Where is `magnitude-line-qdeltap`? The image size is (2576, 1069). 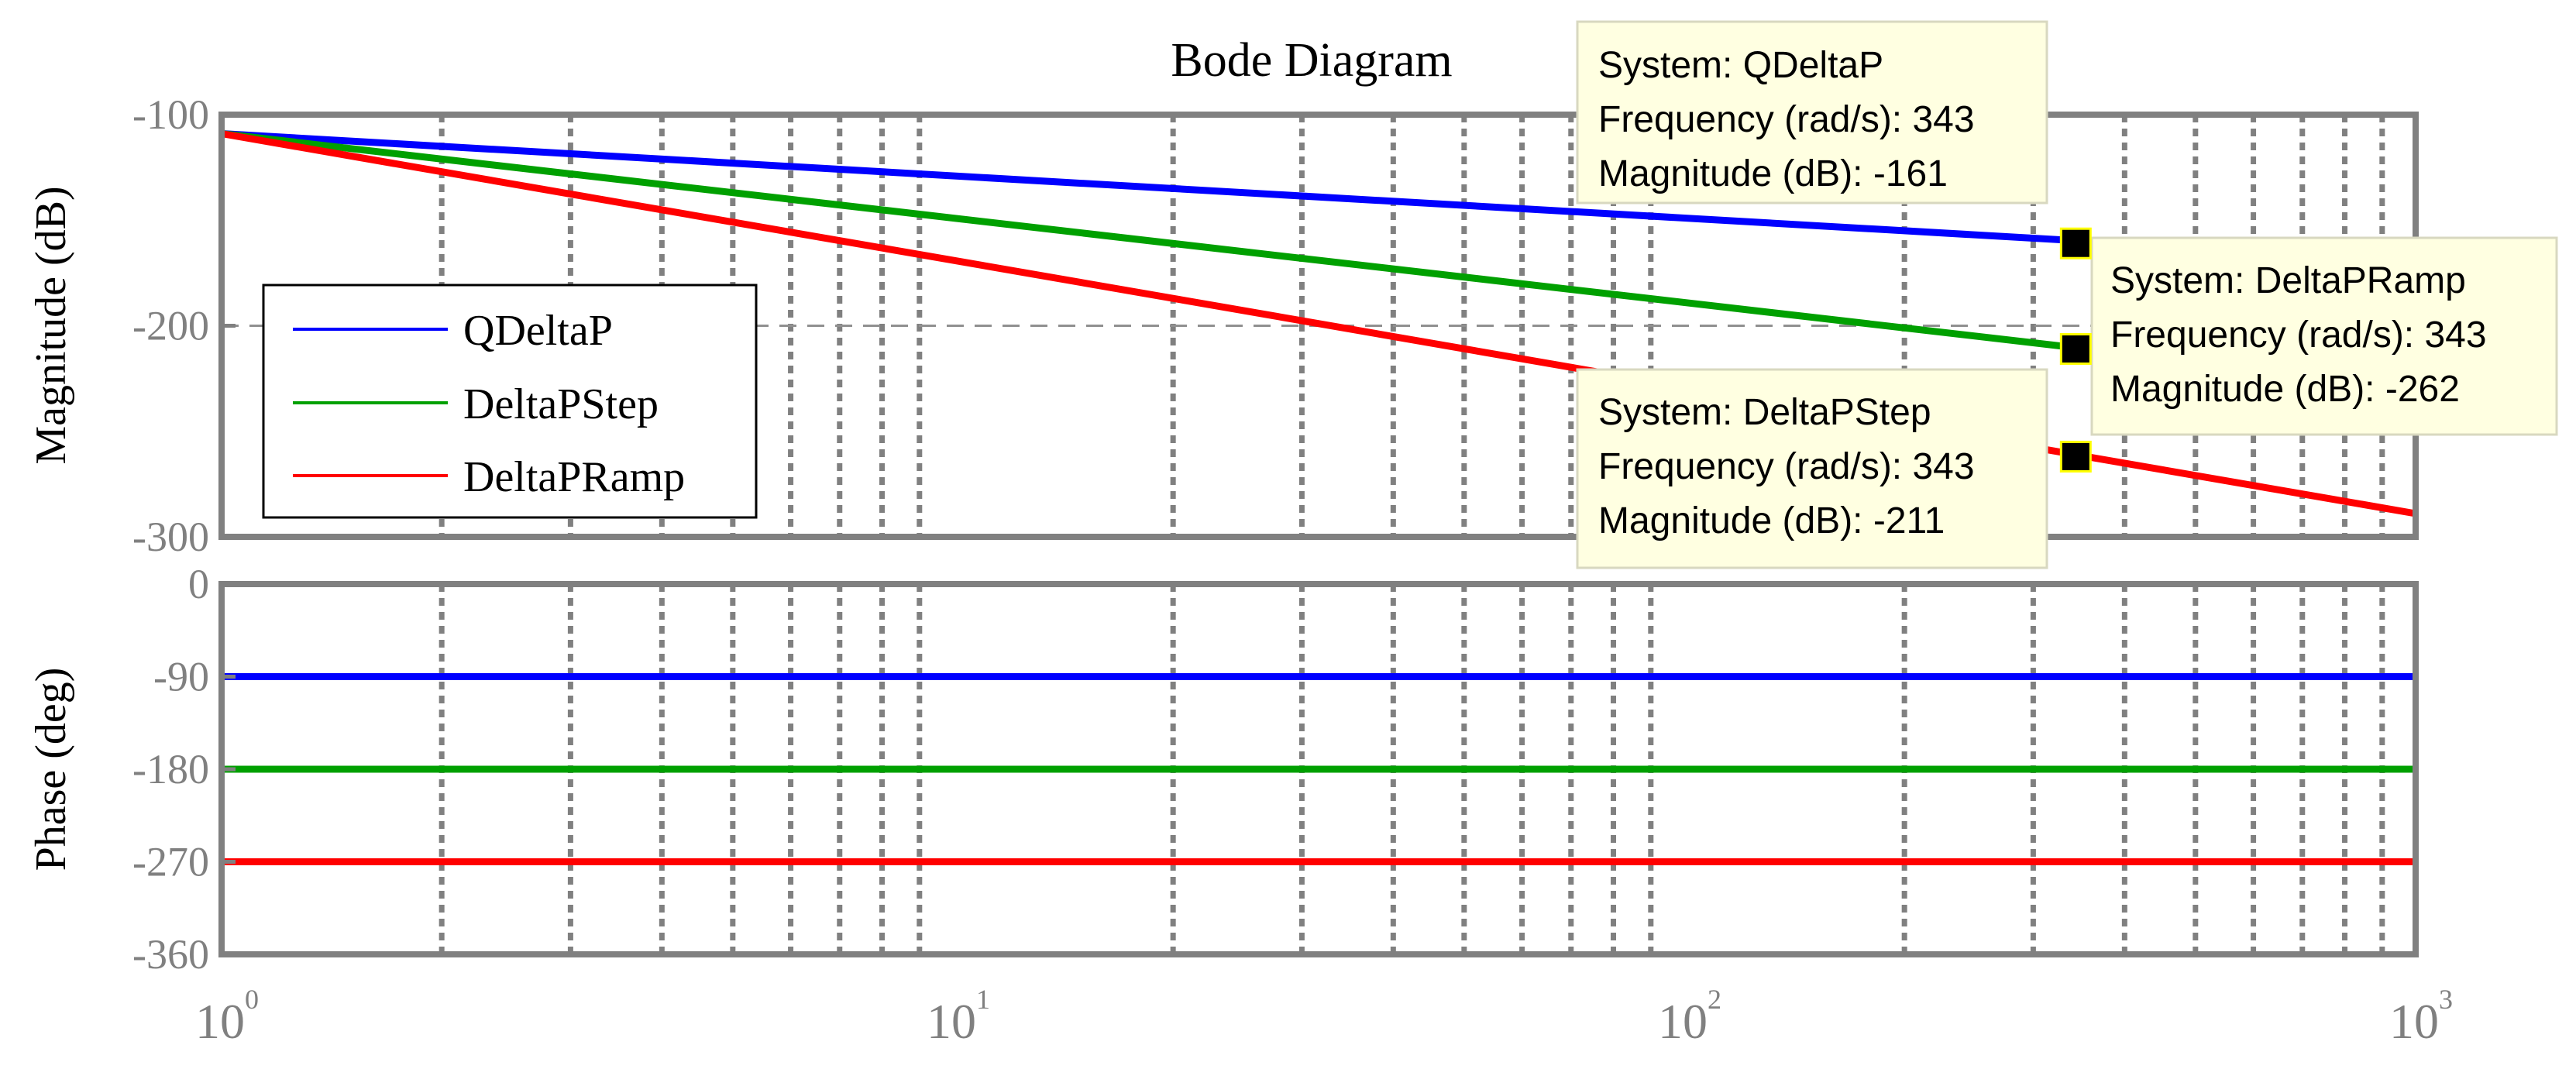
magnitude-line-qdeltap is located at coordinates (1318, 197).